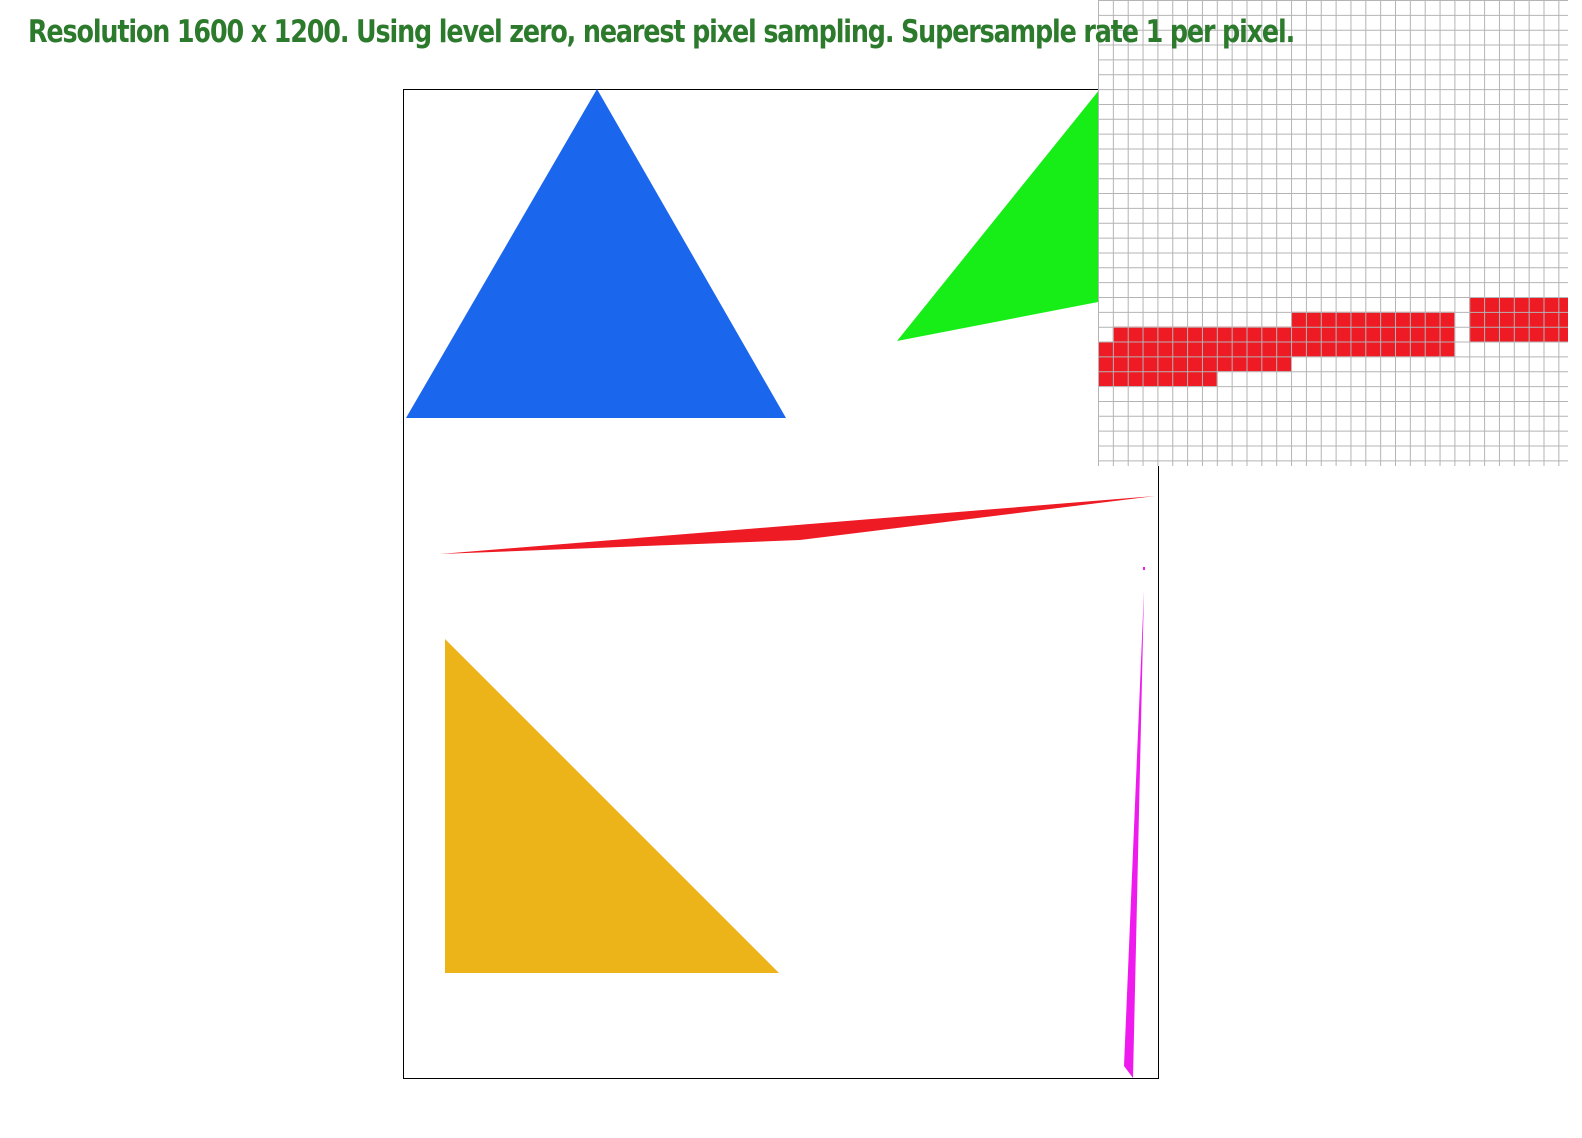  Describe the element at coordinates (1028, 215) in the screenshot. I see `green-triangle` at that location.